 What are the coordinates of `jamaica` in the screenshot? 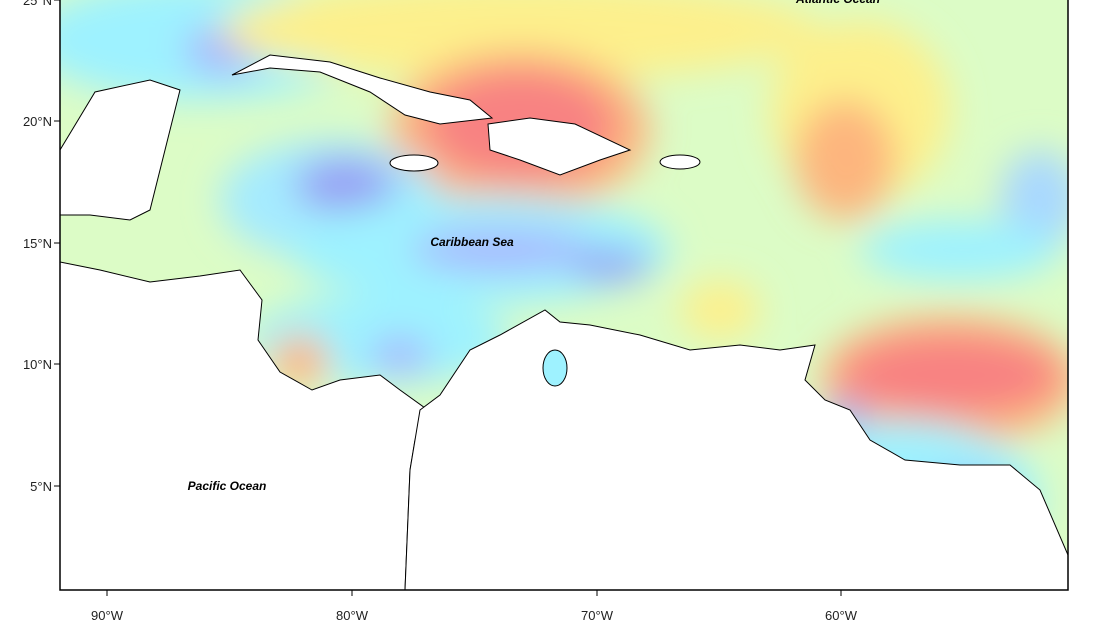 It's located at (414, 163).